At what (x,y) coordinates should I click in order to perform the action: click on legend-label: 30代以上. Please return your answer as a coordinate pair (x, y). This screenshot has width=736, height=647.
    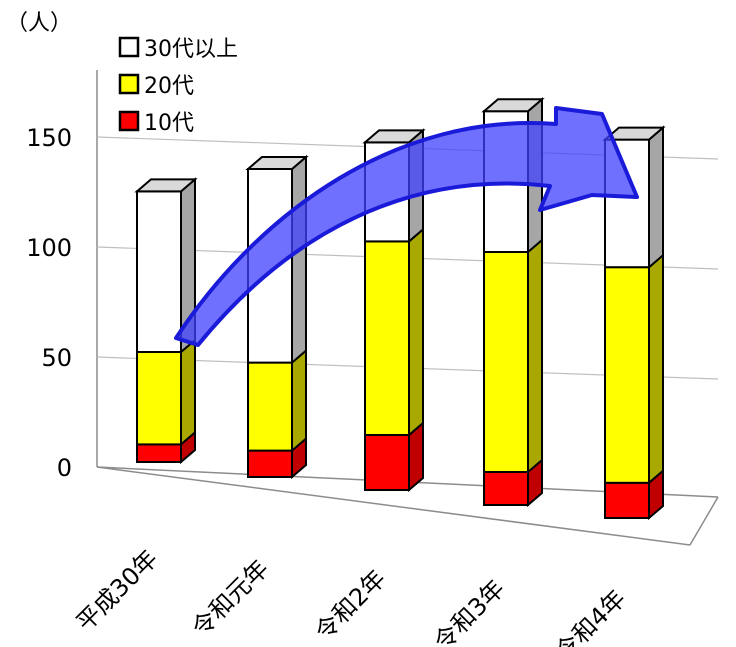
    Looking at the image, I should click on (191, 49).